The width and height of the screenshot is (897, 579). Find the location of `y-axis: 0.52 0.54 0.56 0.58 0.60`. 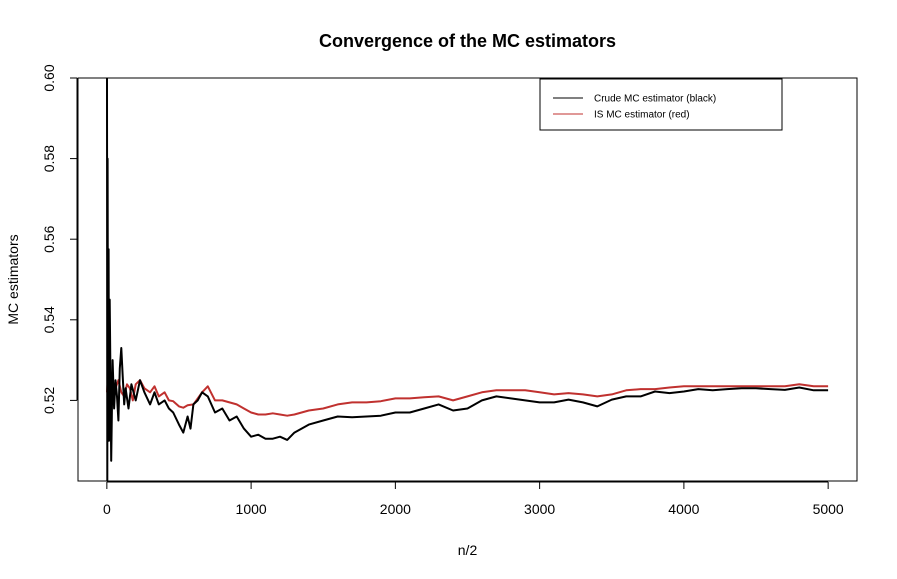

y-axis: 0.52 0.54 0.56 0.58 0.60 is located at coordinates (59, 239).